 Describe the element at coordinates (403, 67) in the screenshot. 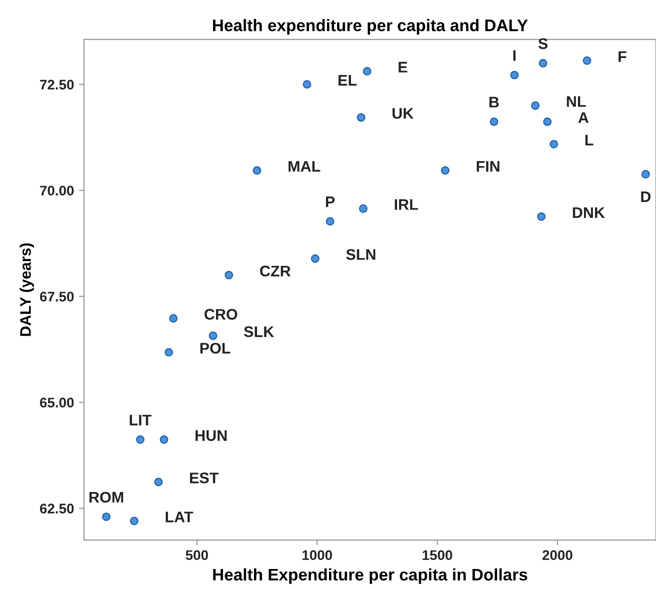

I see `annotation: E` at that location.